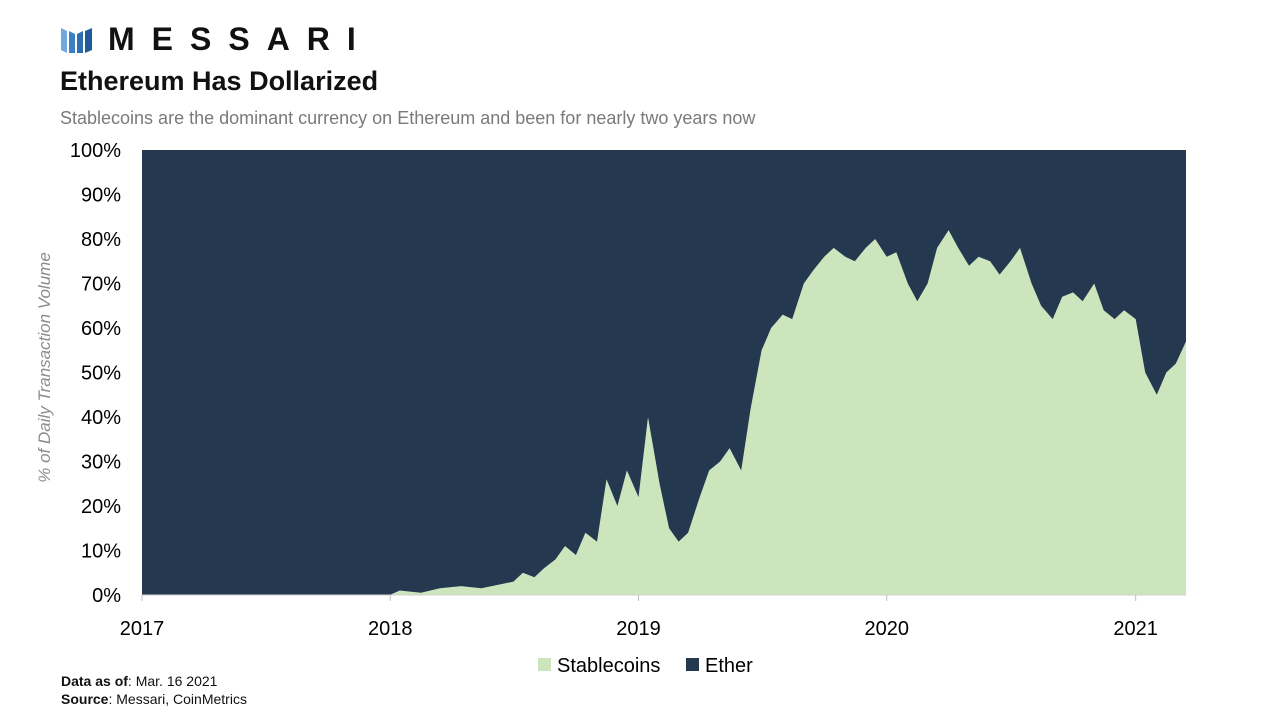 This screenshot has width=1280, height=720. Describe the element at coordinates (390, 629) in the screenshot. I see `x-tick-label: 2018` at that location.